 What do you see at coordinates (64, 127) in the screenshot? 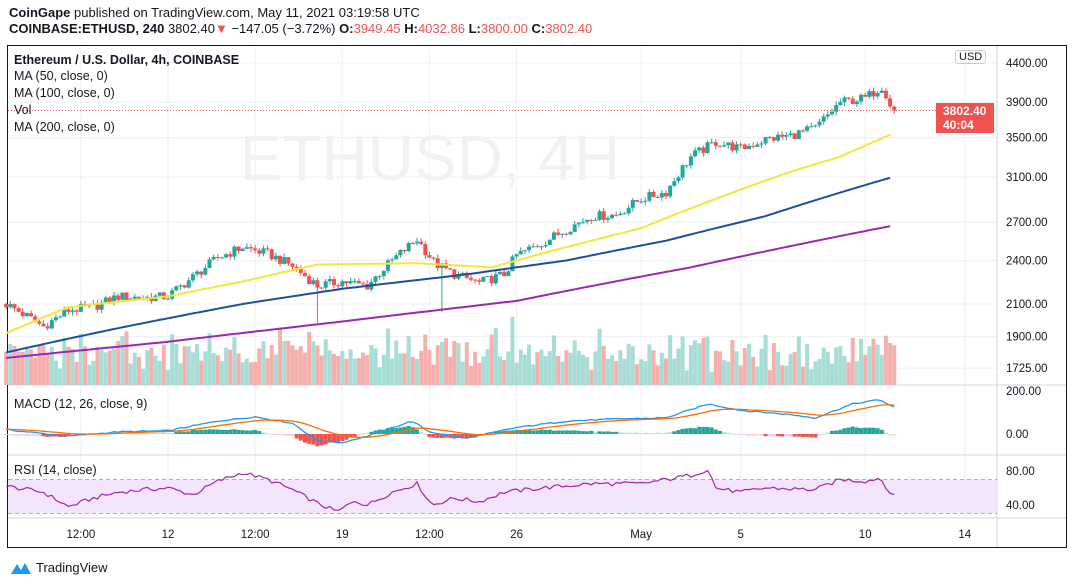
I see `legend-ma200: MA (200, close, 0)` at bounding box center [64, 127].